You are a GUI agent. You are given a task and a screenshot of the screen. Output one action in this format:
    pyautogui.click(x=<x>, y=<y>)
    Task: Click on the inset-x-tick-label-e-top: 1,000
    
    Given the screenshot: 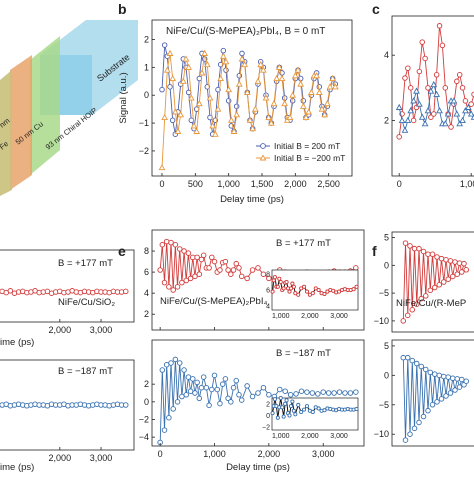 What is the action you would take?
    pyautogui.click(x=281, y=316)
    